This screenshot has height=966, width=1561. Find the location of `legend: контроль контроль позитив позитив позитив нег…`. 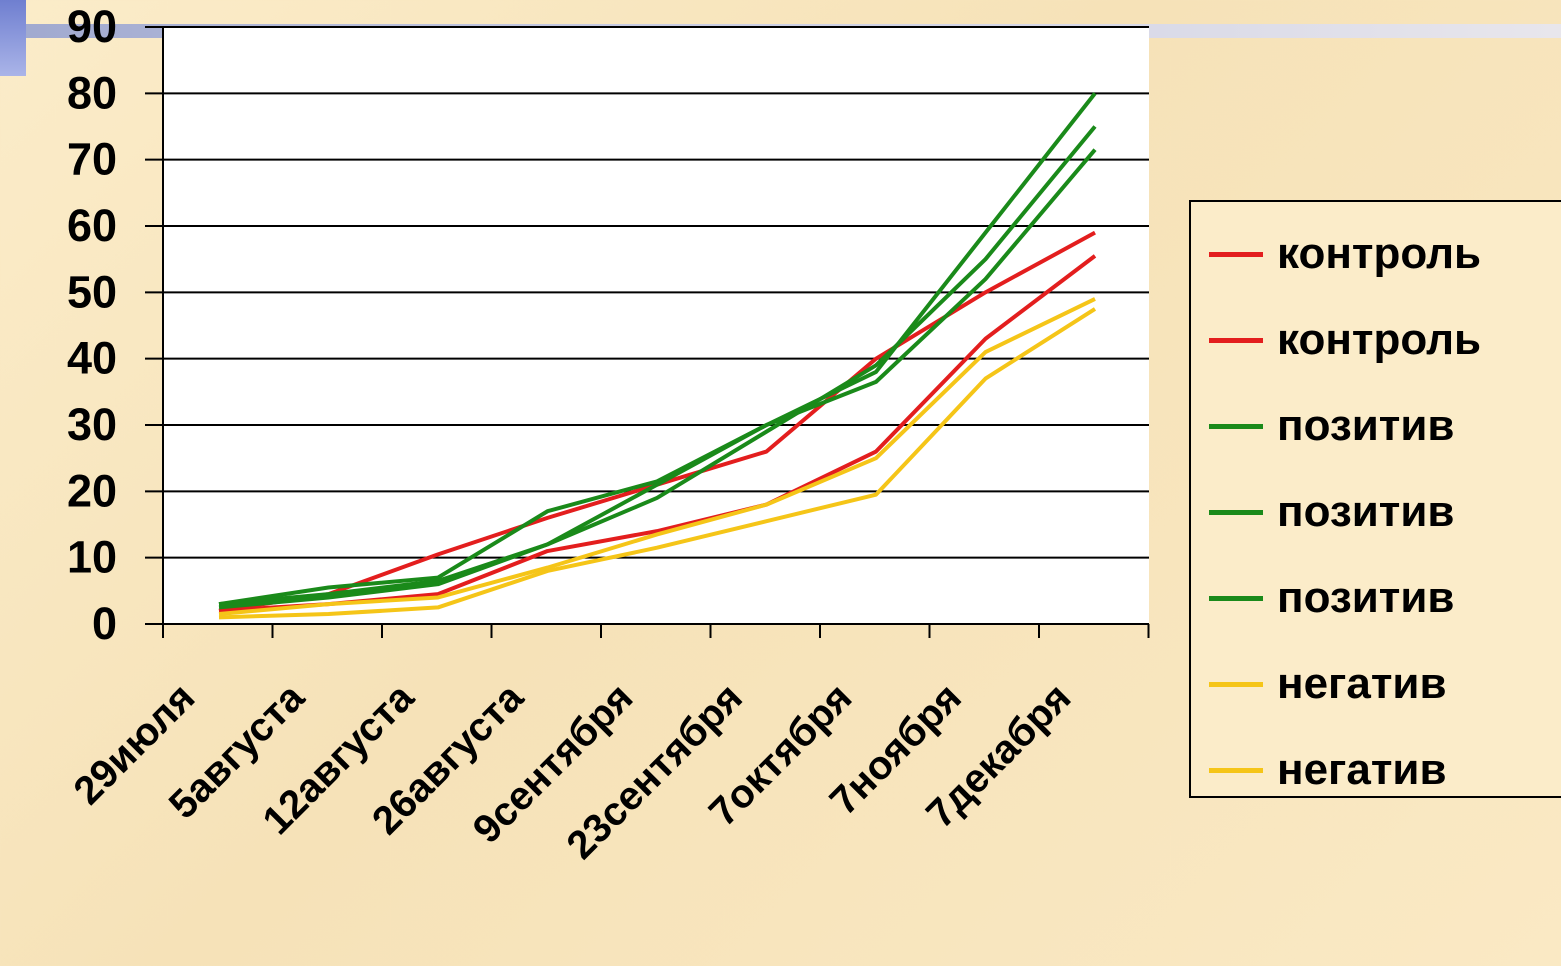

legend: контроль контроль позитив позитив позитив нег… is located at coordinates (1375, 499).